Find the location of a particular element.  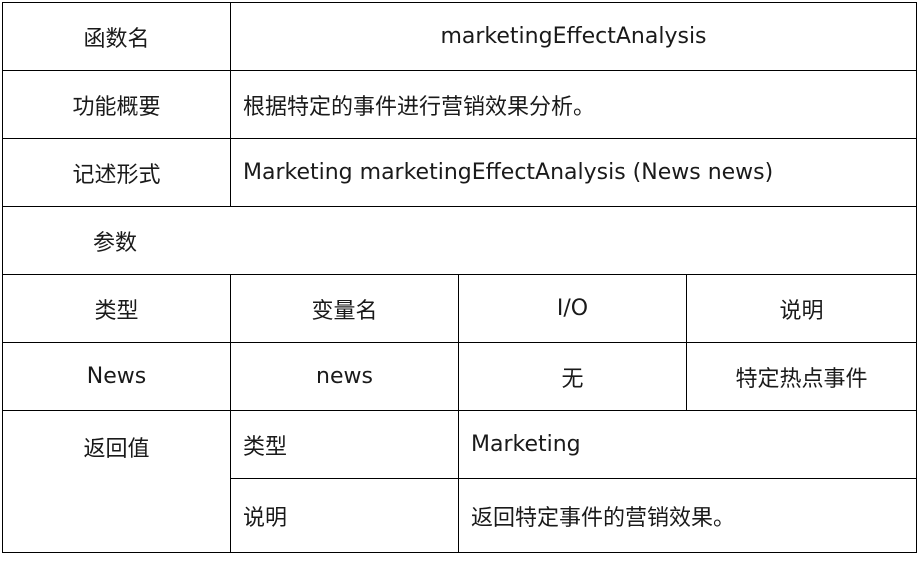

return-type-value: Marketing is located at coordinates (687, 444).